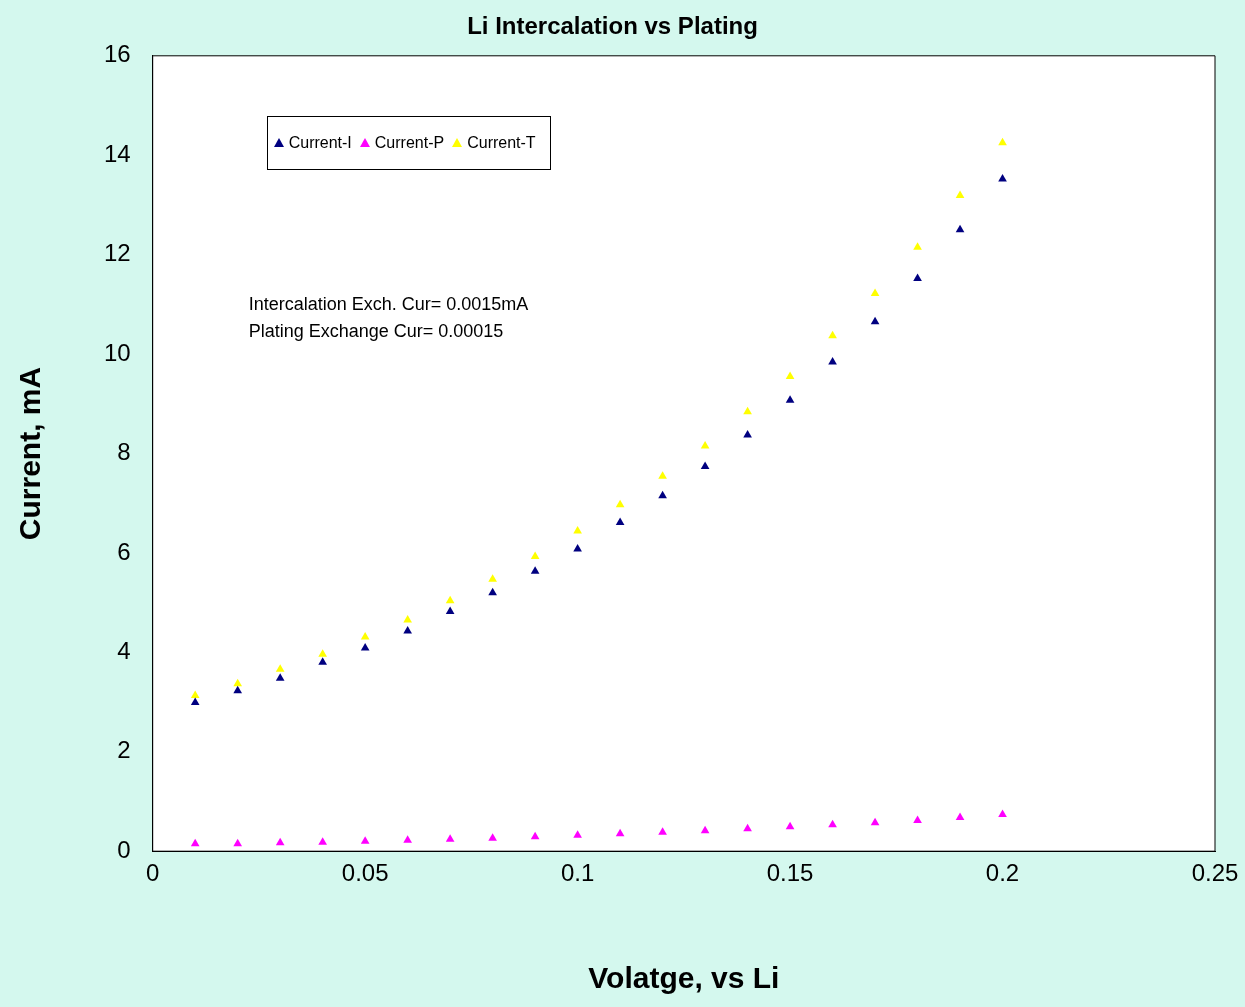 The height and width of the screenshot is (1007, 1245). What do you see at coordinates (1002, 873) in the screenshot?
I see `x-tick-label: 0.2` at bounding box center [1002, 873].